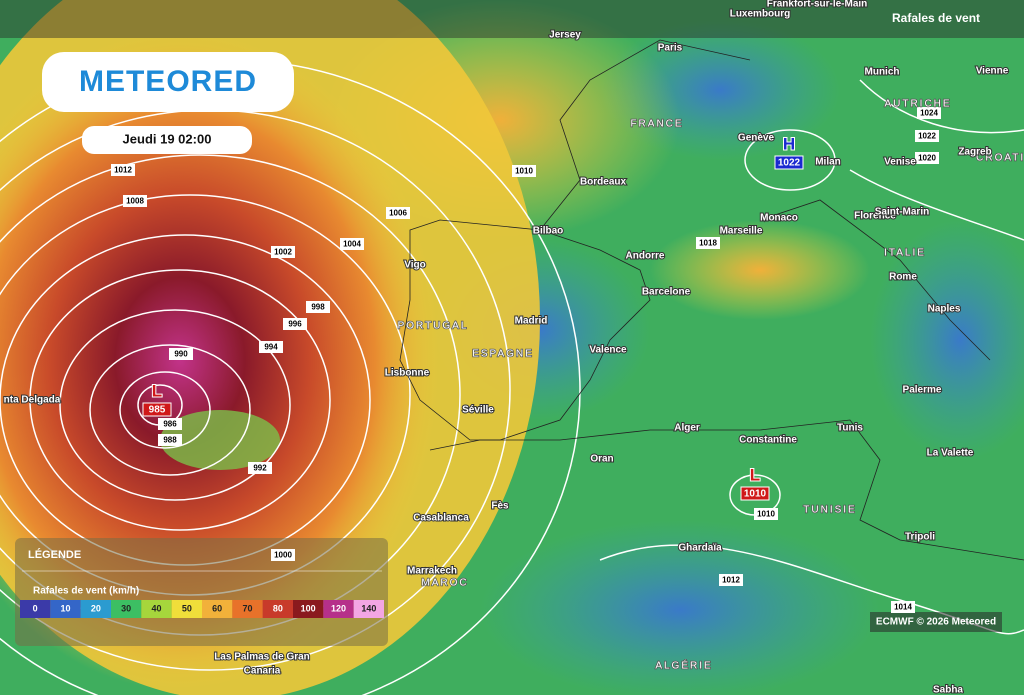  I want to click on isobar-label: 1020, so click(927, 158).